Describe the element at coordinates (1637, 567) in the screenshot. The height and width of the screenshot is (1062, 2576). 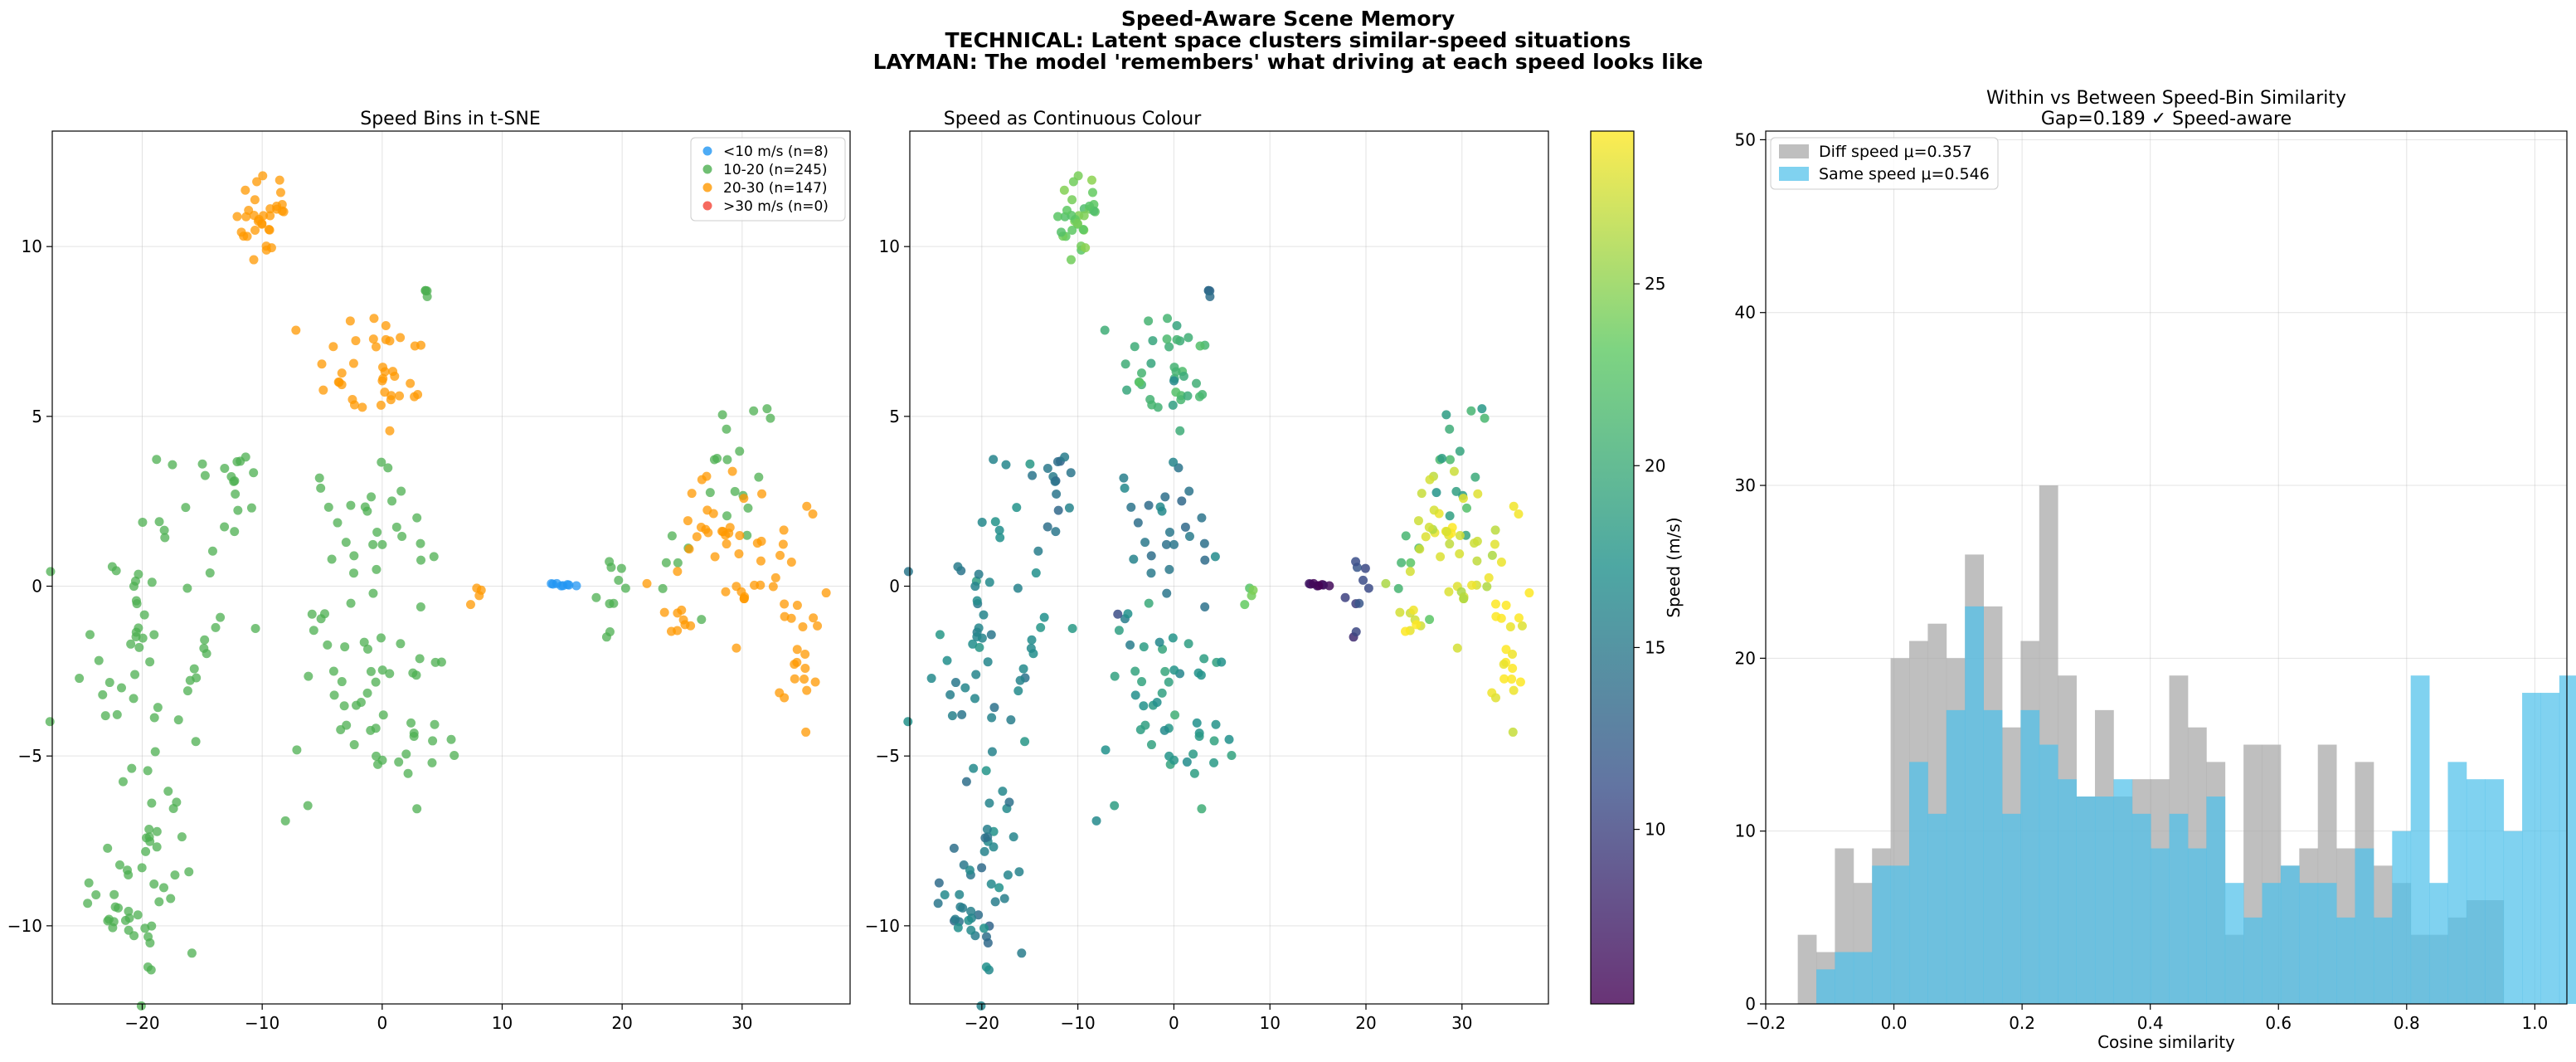
I see `speed-colorbar: 10 15 20 25 Speed (m/s)` at that location.